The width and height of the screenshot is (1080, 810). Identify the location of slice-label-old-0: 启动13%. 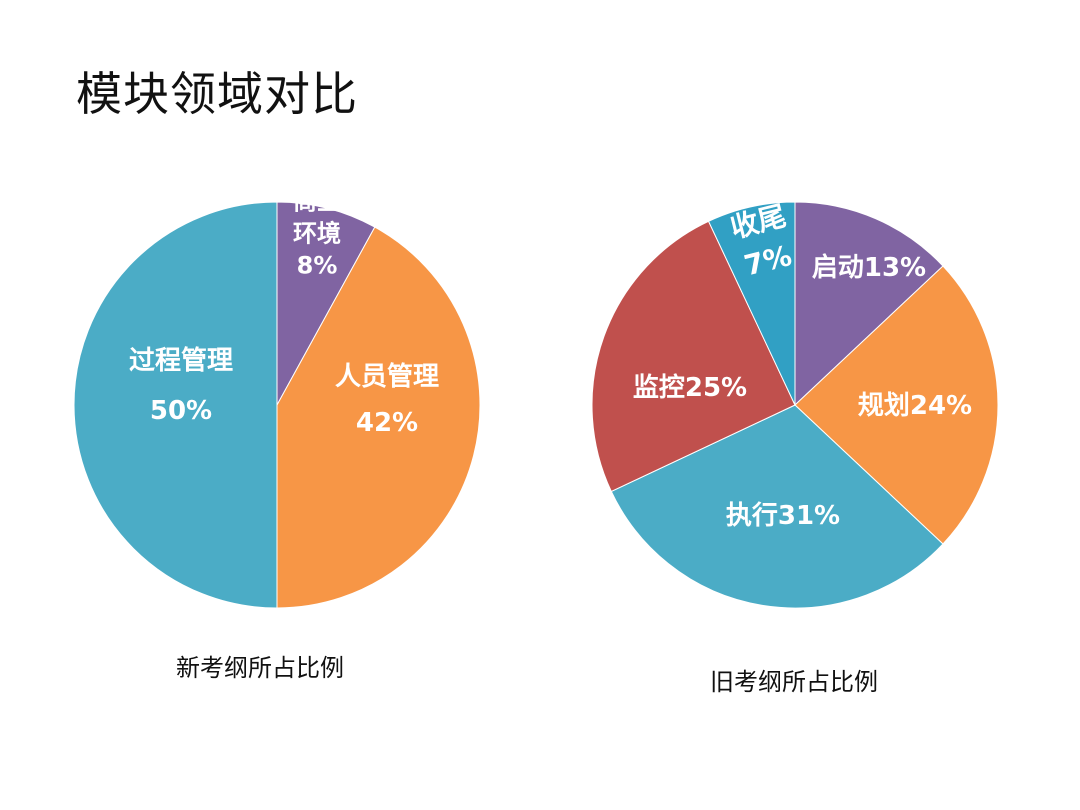
(869, 267).